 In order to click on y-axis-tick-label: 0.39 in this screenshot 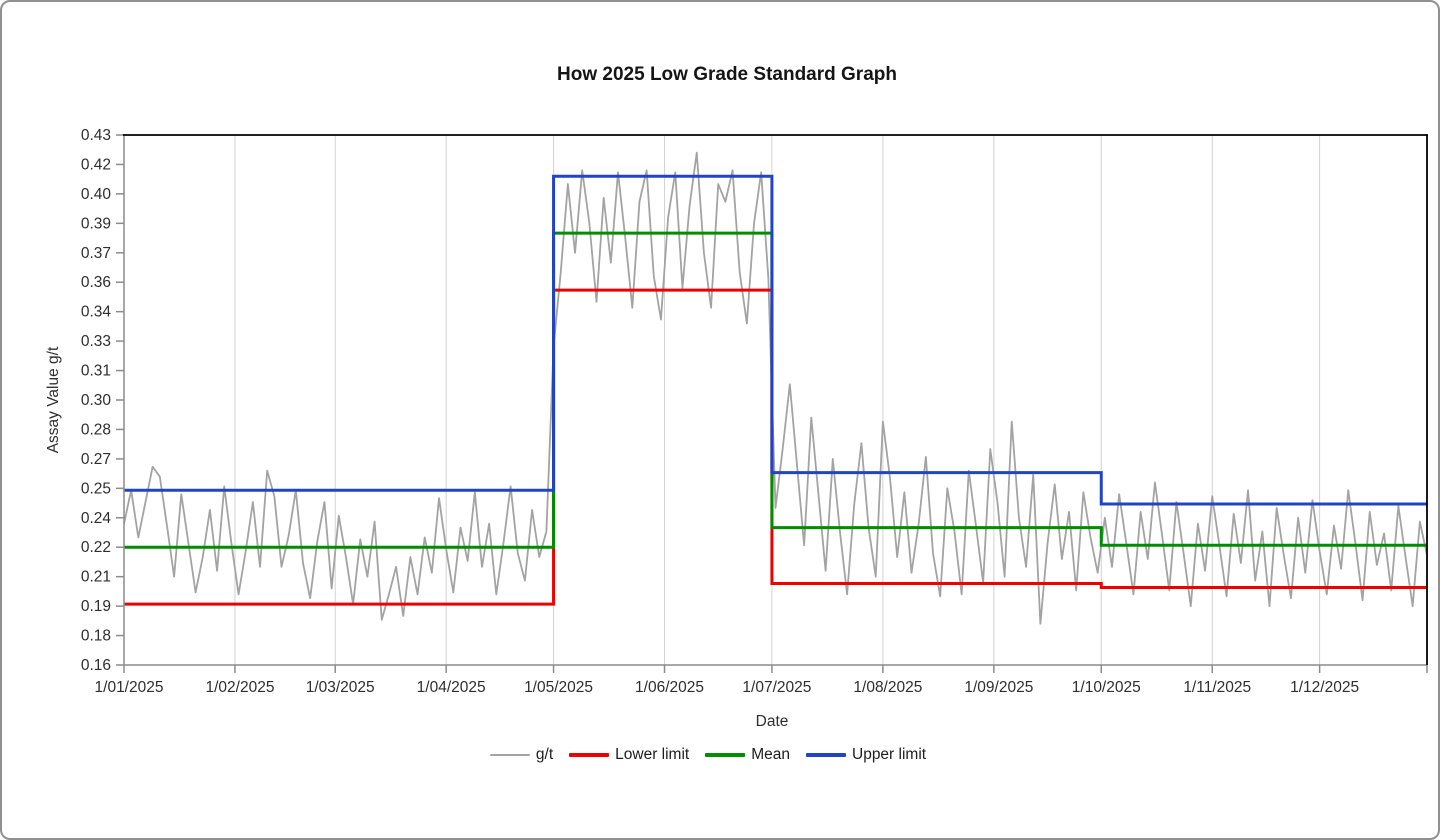, I will do `click(96, 223)`.